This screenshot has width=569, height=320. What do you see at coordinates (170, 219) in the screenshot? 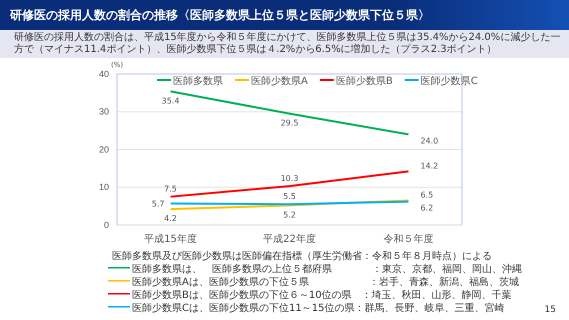
I see `data-label: 4.2` at bounding box center [170, 219].